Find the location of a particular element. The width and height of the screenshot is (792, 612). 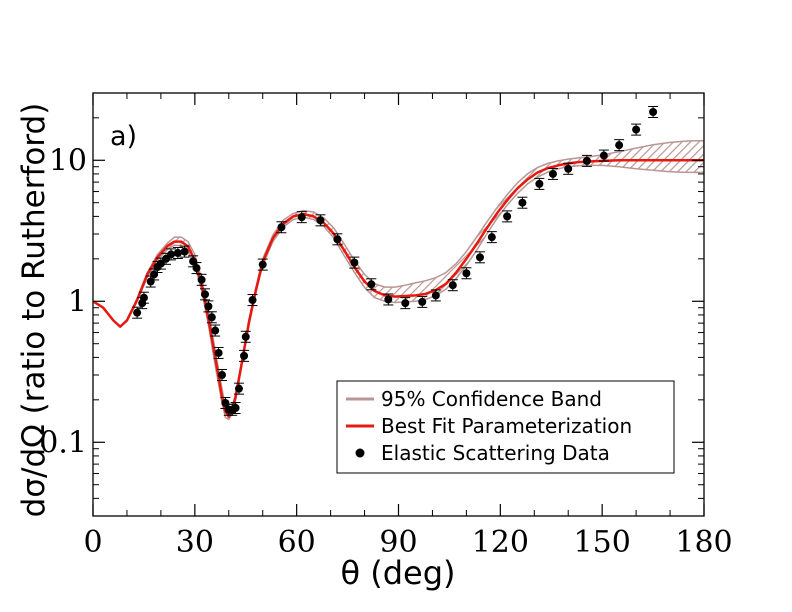

y-tick-label: 10 is located at coordinates (68, 160).